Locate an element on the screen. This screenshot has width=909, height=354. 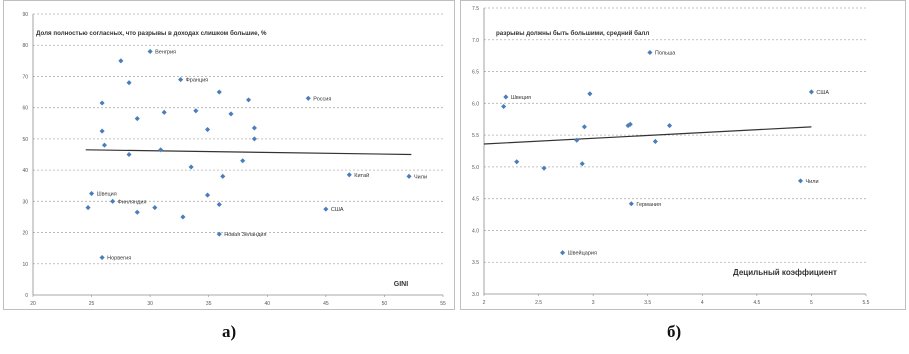
y-tick-label: 7.5 is located at coordinates (475, 9).